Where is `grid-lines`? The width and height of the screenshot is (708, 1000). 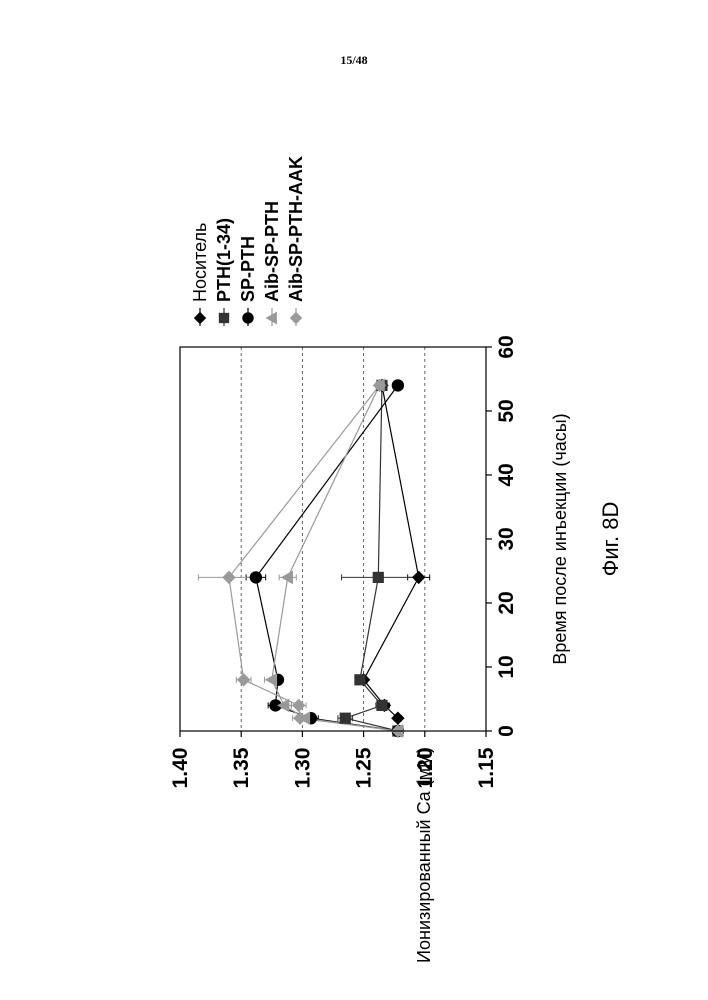
grid-lines is located at coordinates (333, 539).